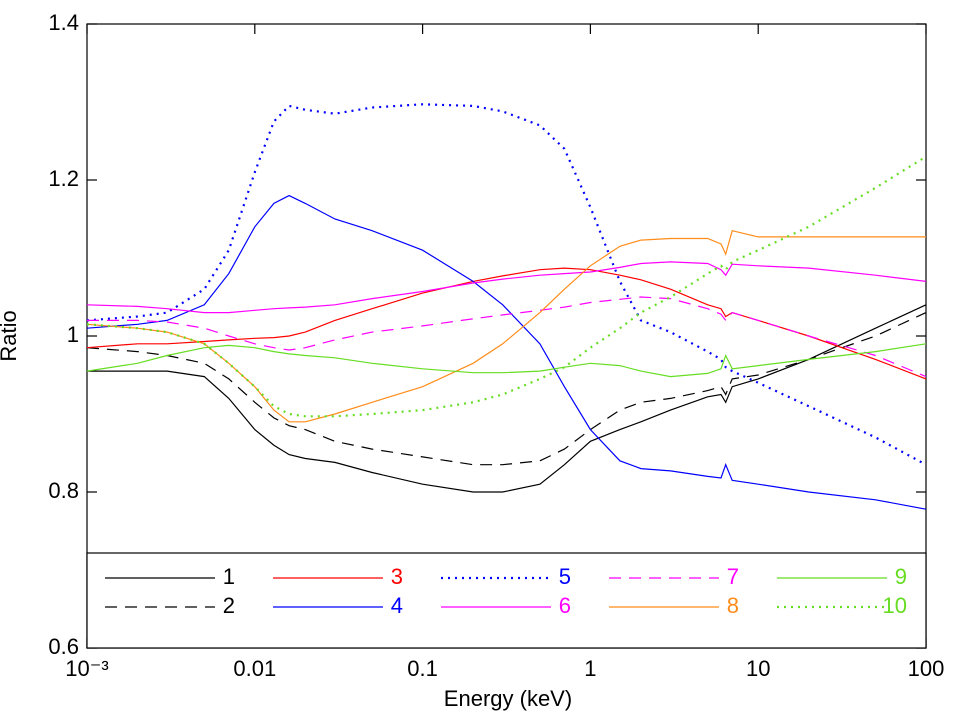 This screenshot has width=968, height=718. What do you see at coordinates (63, 646) in the screenshot?
I see `y-tick-label: 0.6` at bounding box center [63, 646].